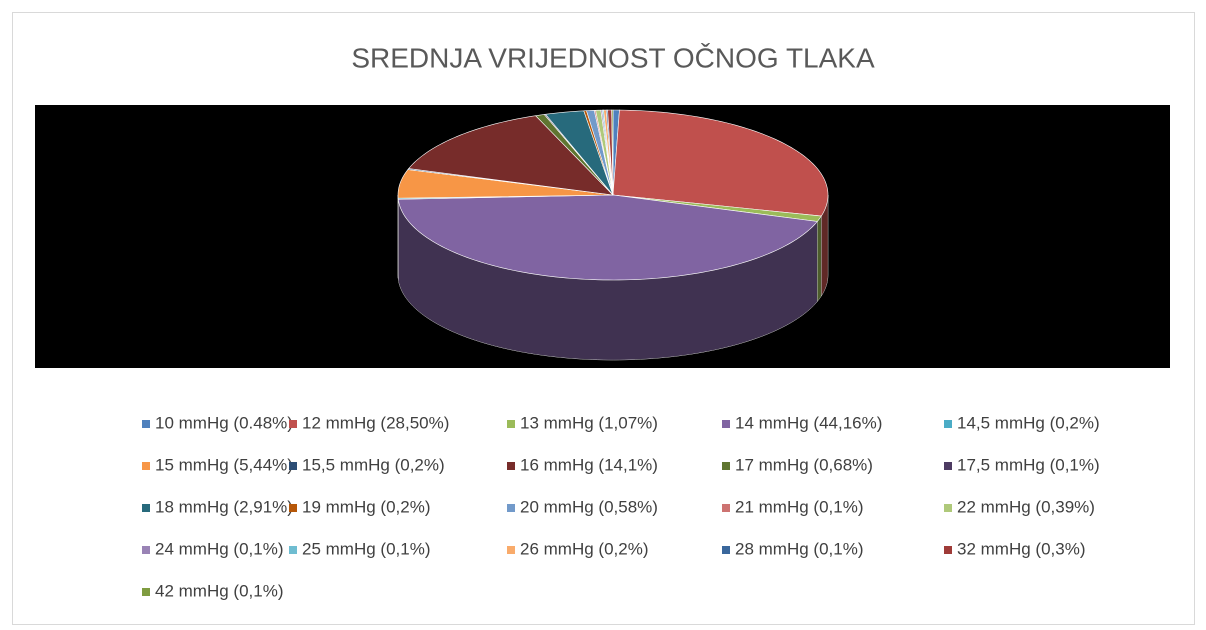 The width and height of the screenshot is (1206, 630). Describe the element at coordinates (366, 506) in the screenshot. I see `legend-label: 19 mmHg (0,2%)` at that location.